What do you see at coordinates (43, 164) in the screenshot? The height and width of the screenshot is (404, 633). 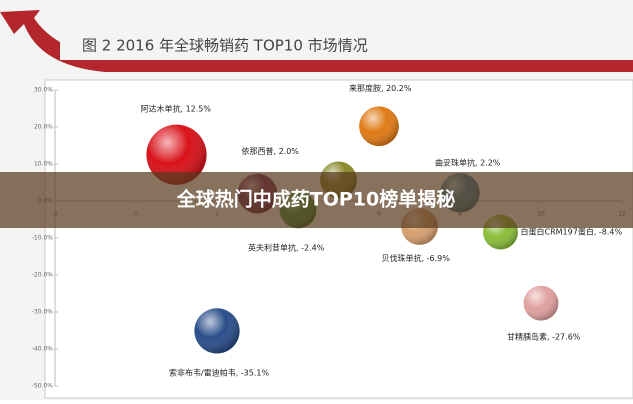 I see `y-tick-label: 10.0%` at bounding box center [43, 164].